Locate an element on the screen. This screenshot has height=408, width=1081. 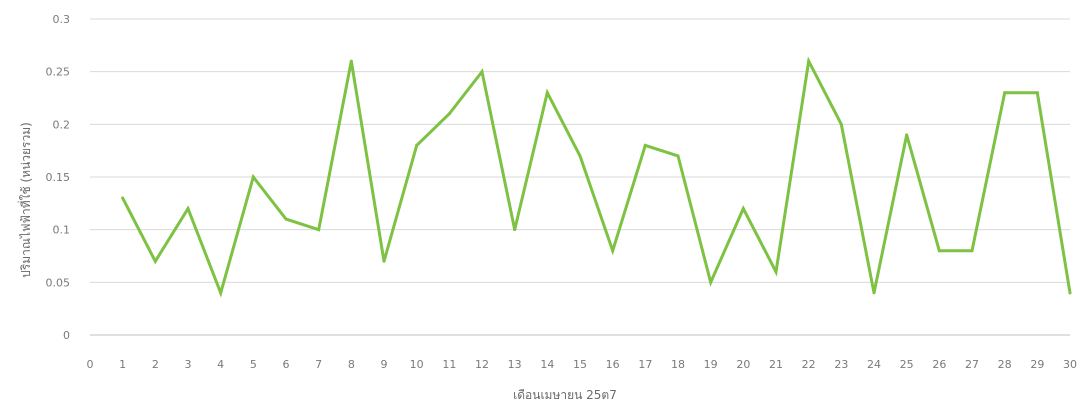
x-tick-label: 18 is located at coordinates (678, 364).